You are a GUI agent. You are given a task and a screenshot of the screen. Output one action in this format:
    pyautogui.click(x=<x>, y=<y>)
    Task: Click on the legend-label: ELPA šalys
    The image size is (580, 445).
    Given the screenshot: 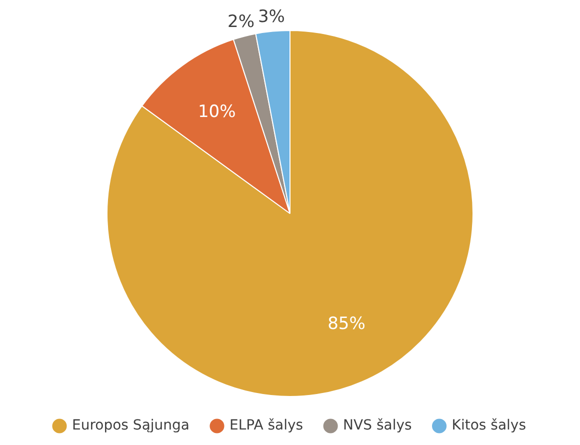 What is the action you would take?
    pyautogui.click(x=267, y=426)
    